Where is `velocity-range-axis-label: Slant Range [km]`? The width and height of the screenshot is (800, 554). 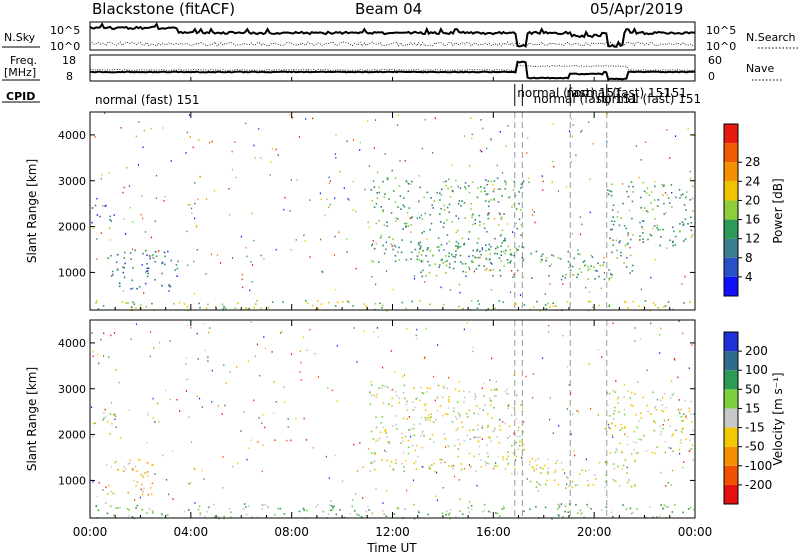
velocity-range-axis-label: Slant Range [km] is located at coordinates (32, 419).